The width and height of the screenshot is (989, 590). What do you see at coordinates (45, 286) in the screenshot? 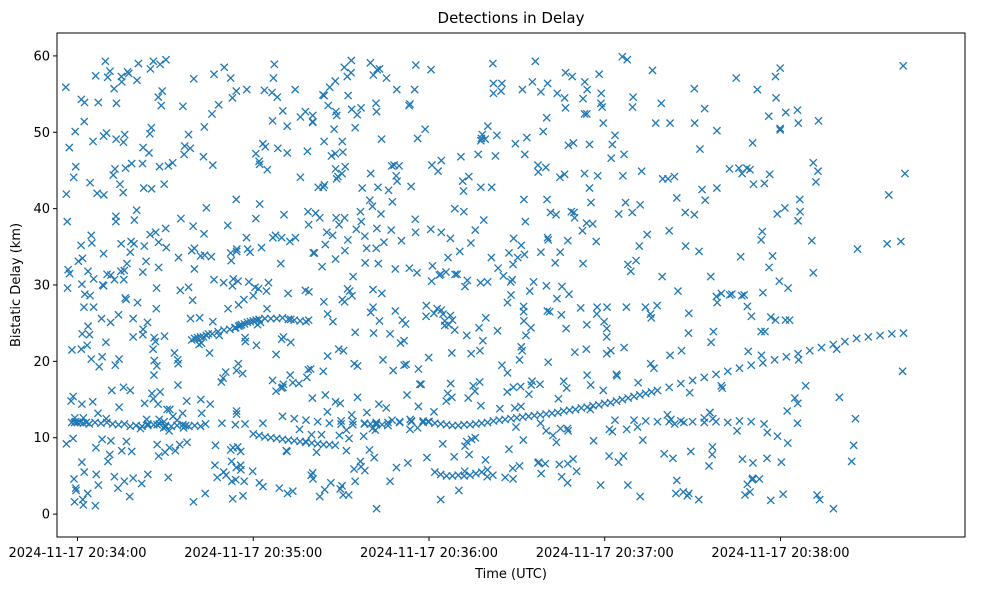
I see `y-axis: 0 10 20 30 40 50 60` at bounding box center [45, 286].